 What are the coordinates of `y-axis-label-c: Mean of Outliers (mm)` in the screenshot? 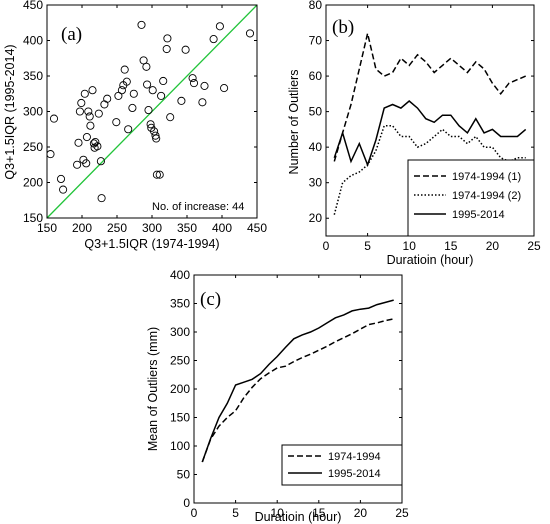 It's located at (153, 389).